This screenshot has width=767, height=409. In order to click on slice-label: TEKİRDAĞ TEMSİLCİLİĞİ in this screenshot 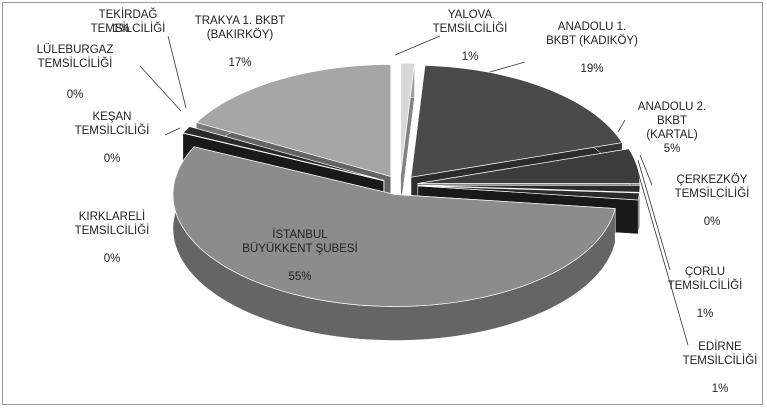, I will do `click(128, 22)`.